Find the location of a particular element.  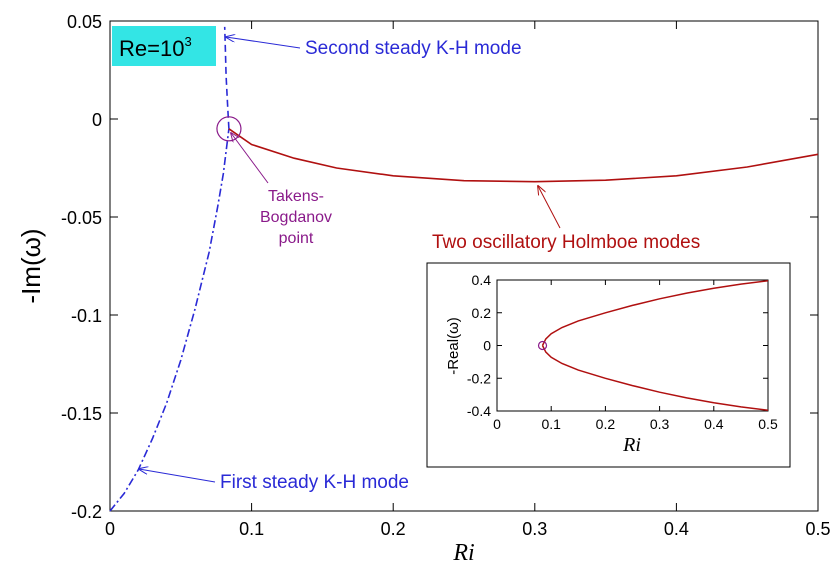

inset-series is located at coordinates (653, 345).